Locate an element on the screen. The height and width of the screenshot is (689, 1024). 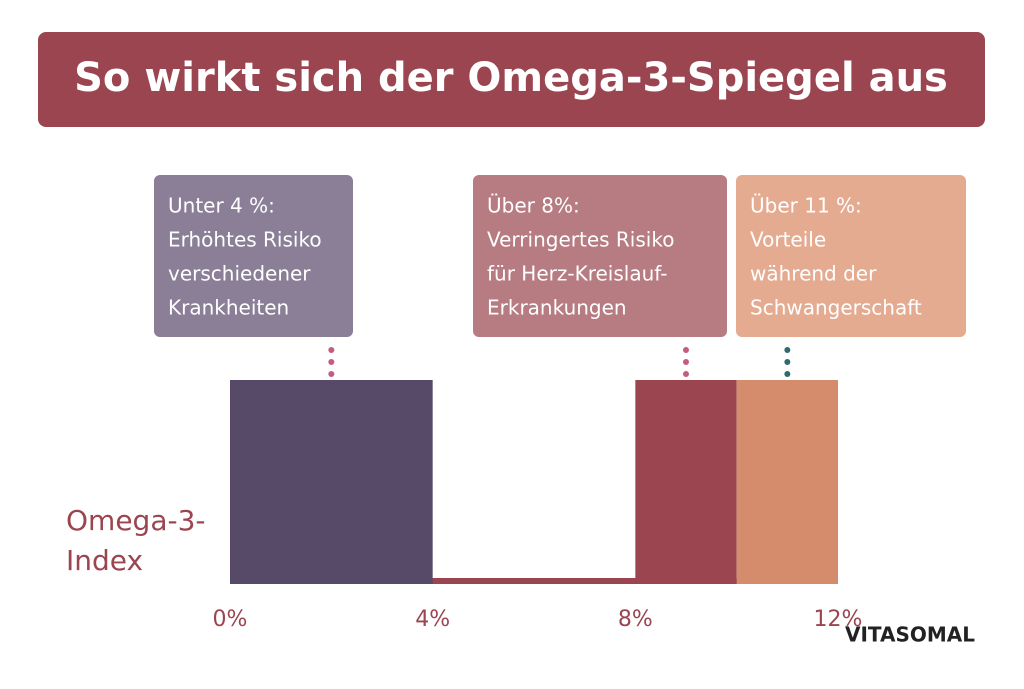
title-banner is located at coordinates (511, 79).